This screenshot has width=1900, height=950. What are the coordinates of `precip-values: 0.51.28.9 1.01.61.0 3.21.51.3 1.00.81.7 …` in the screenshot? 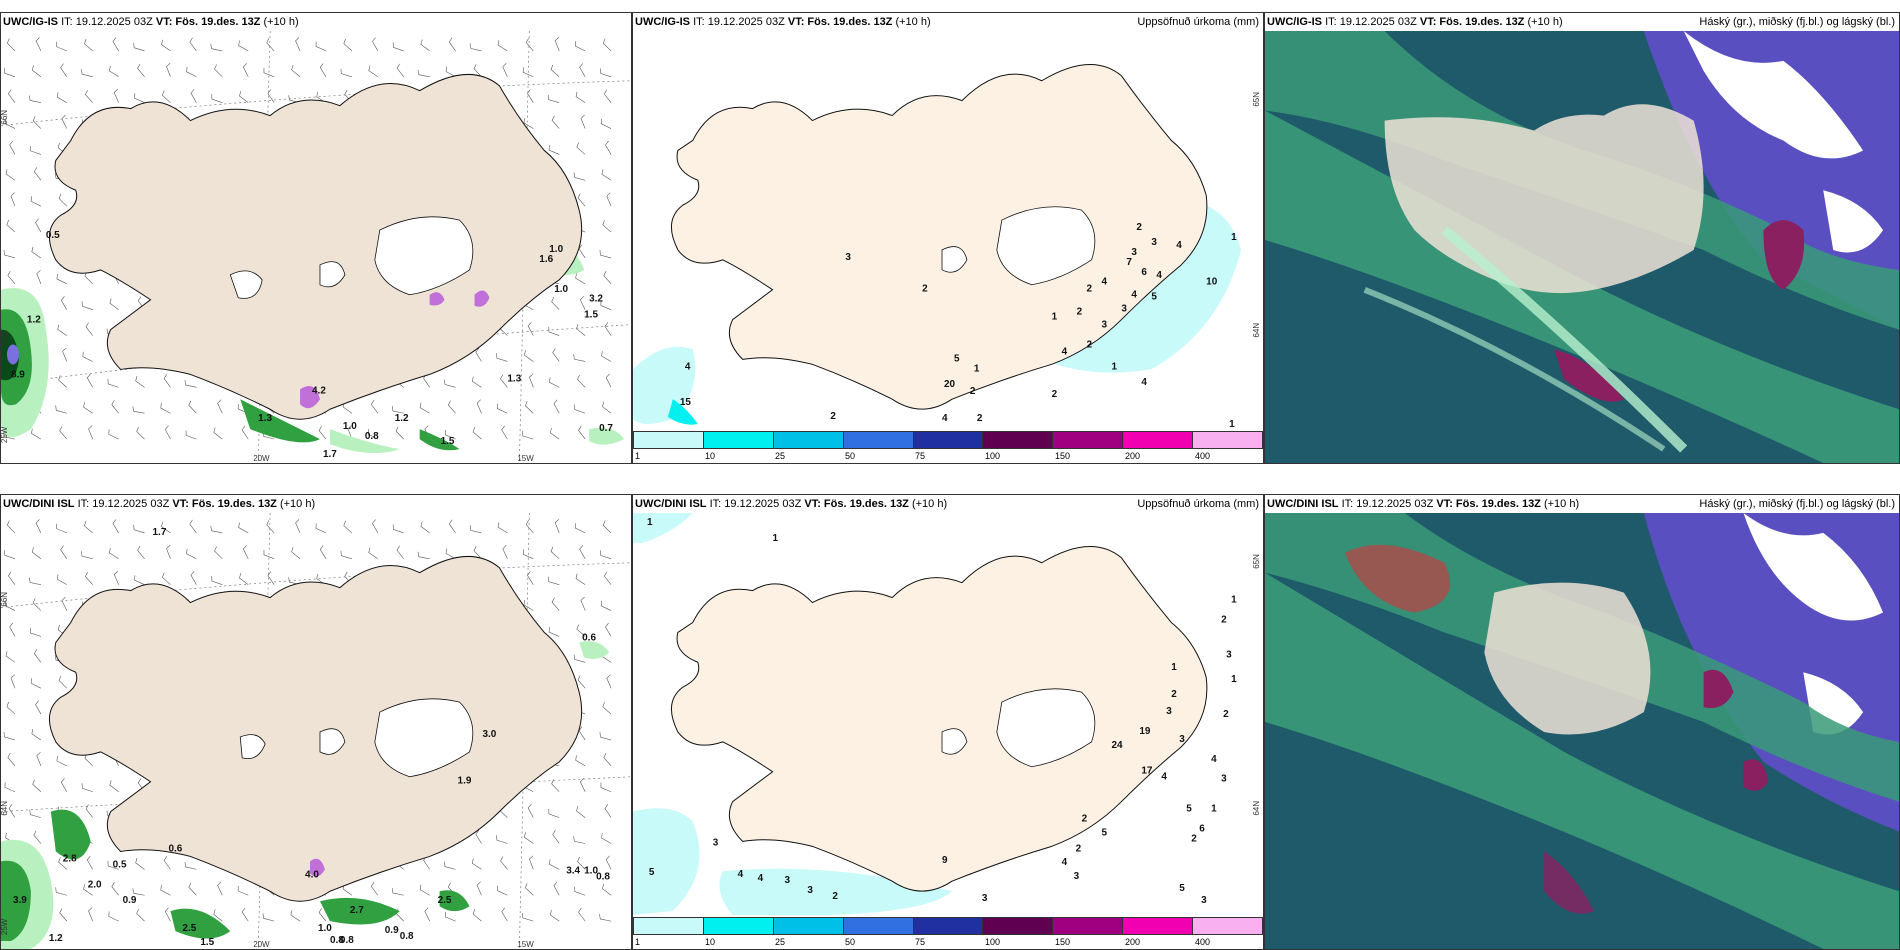 It's located at (312, 345).